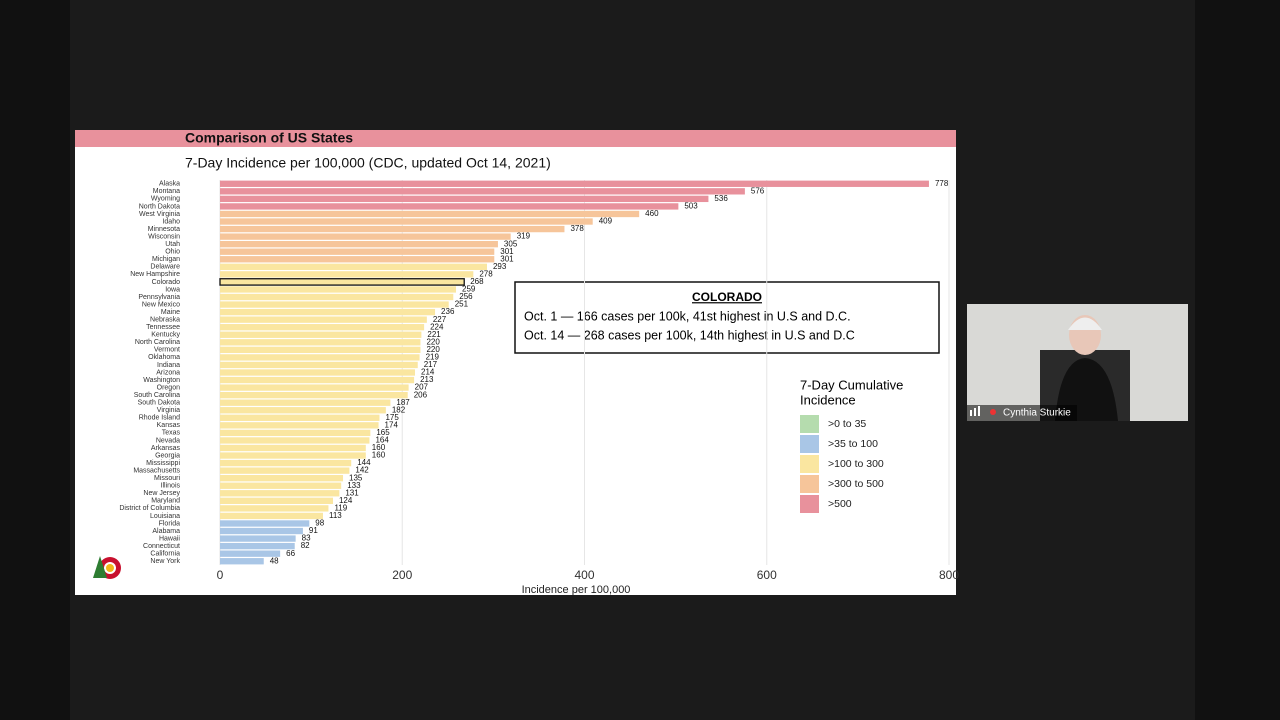 This screenshot has height=720, width=1280. I want to click on value-label: 175, so click(392, 417).